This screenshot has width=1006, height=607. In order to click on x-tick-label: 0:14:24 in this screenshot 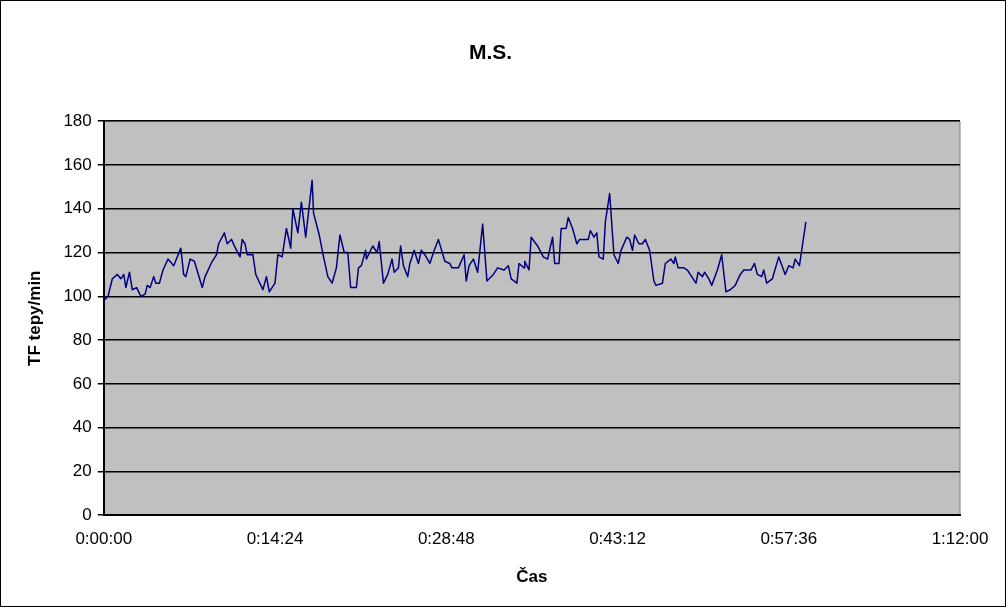, I will do `click(275, 539)`.